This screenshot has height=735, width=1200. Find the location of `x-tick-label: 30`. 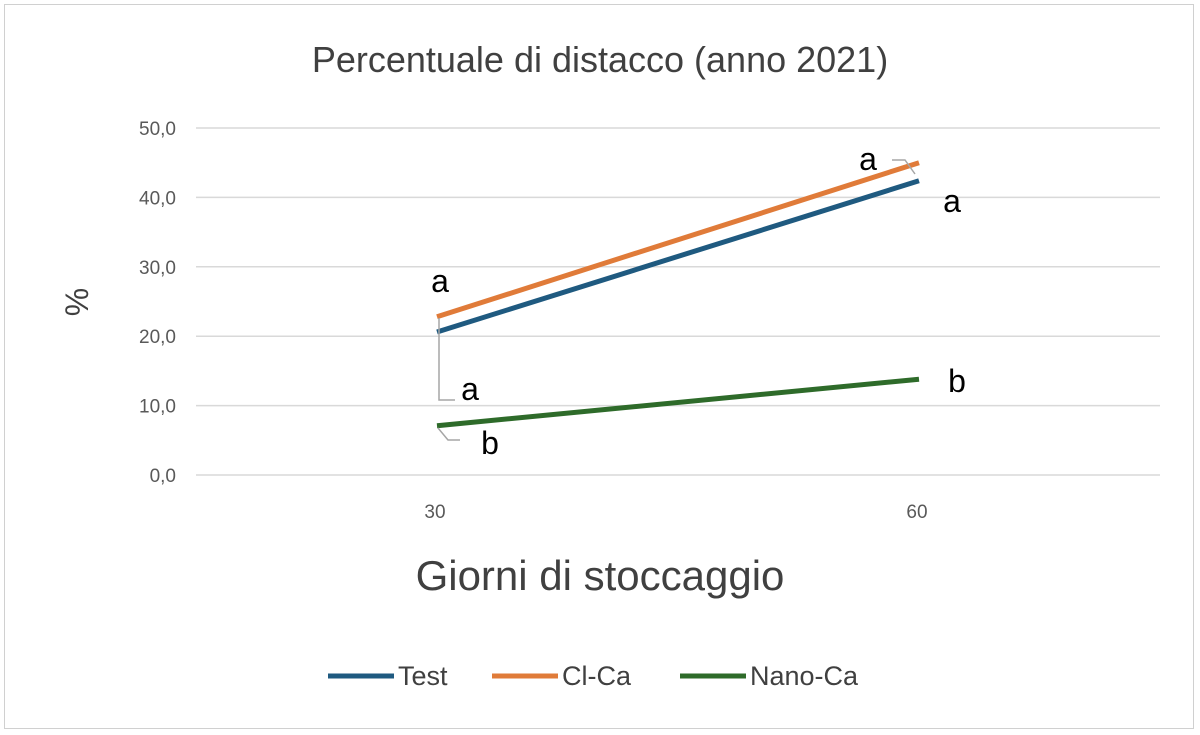

x-tick-label: 30 is located at coordinates (434, 512).